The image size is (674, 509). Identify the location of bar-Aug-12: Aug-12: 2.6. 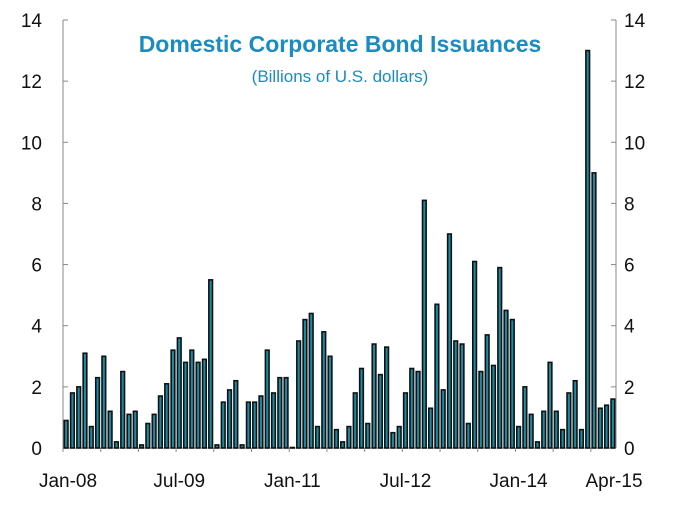
(412, 408).